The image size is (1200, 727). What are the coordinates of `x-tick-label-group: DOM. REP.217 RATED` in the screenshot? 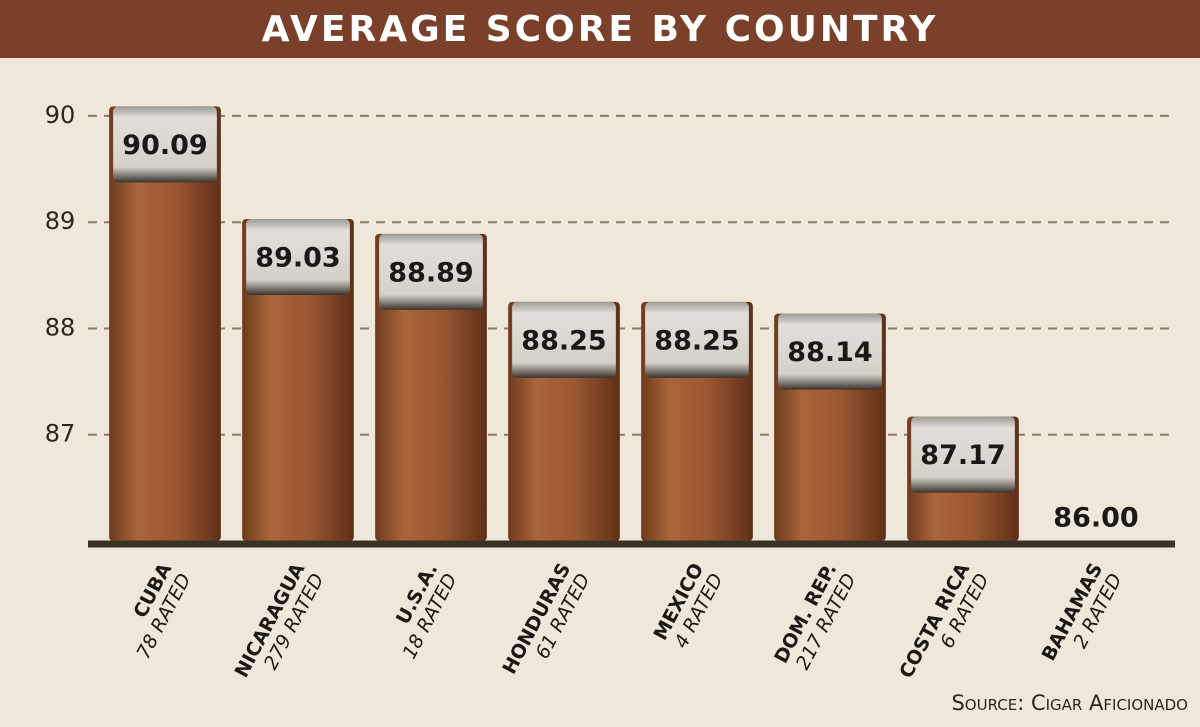 It's located at (815, 617).